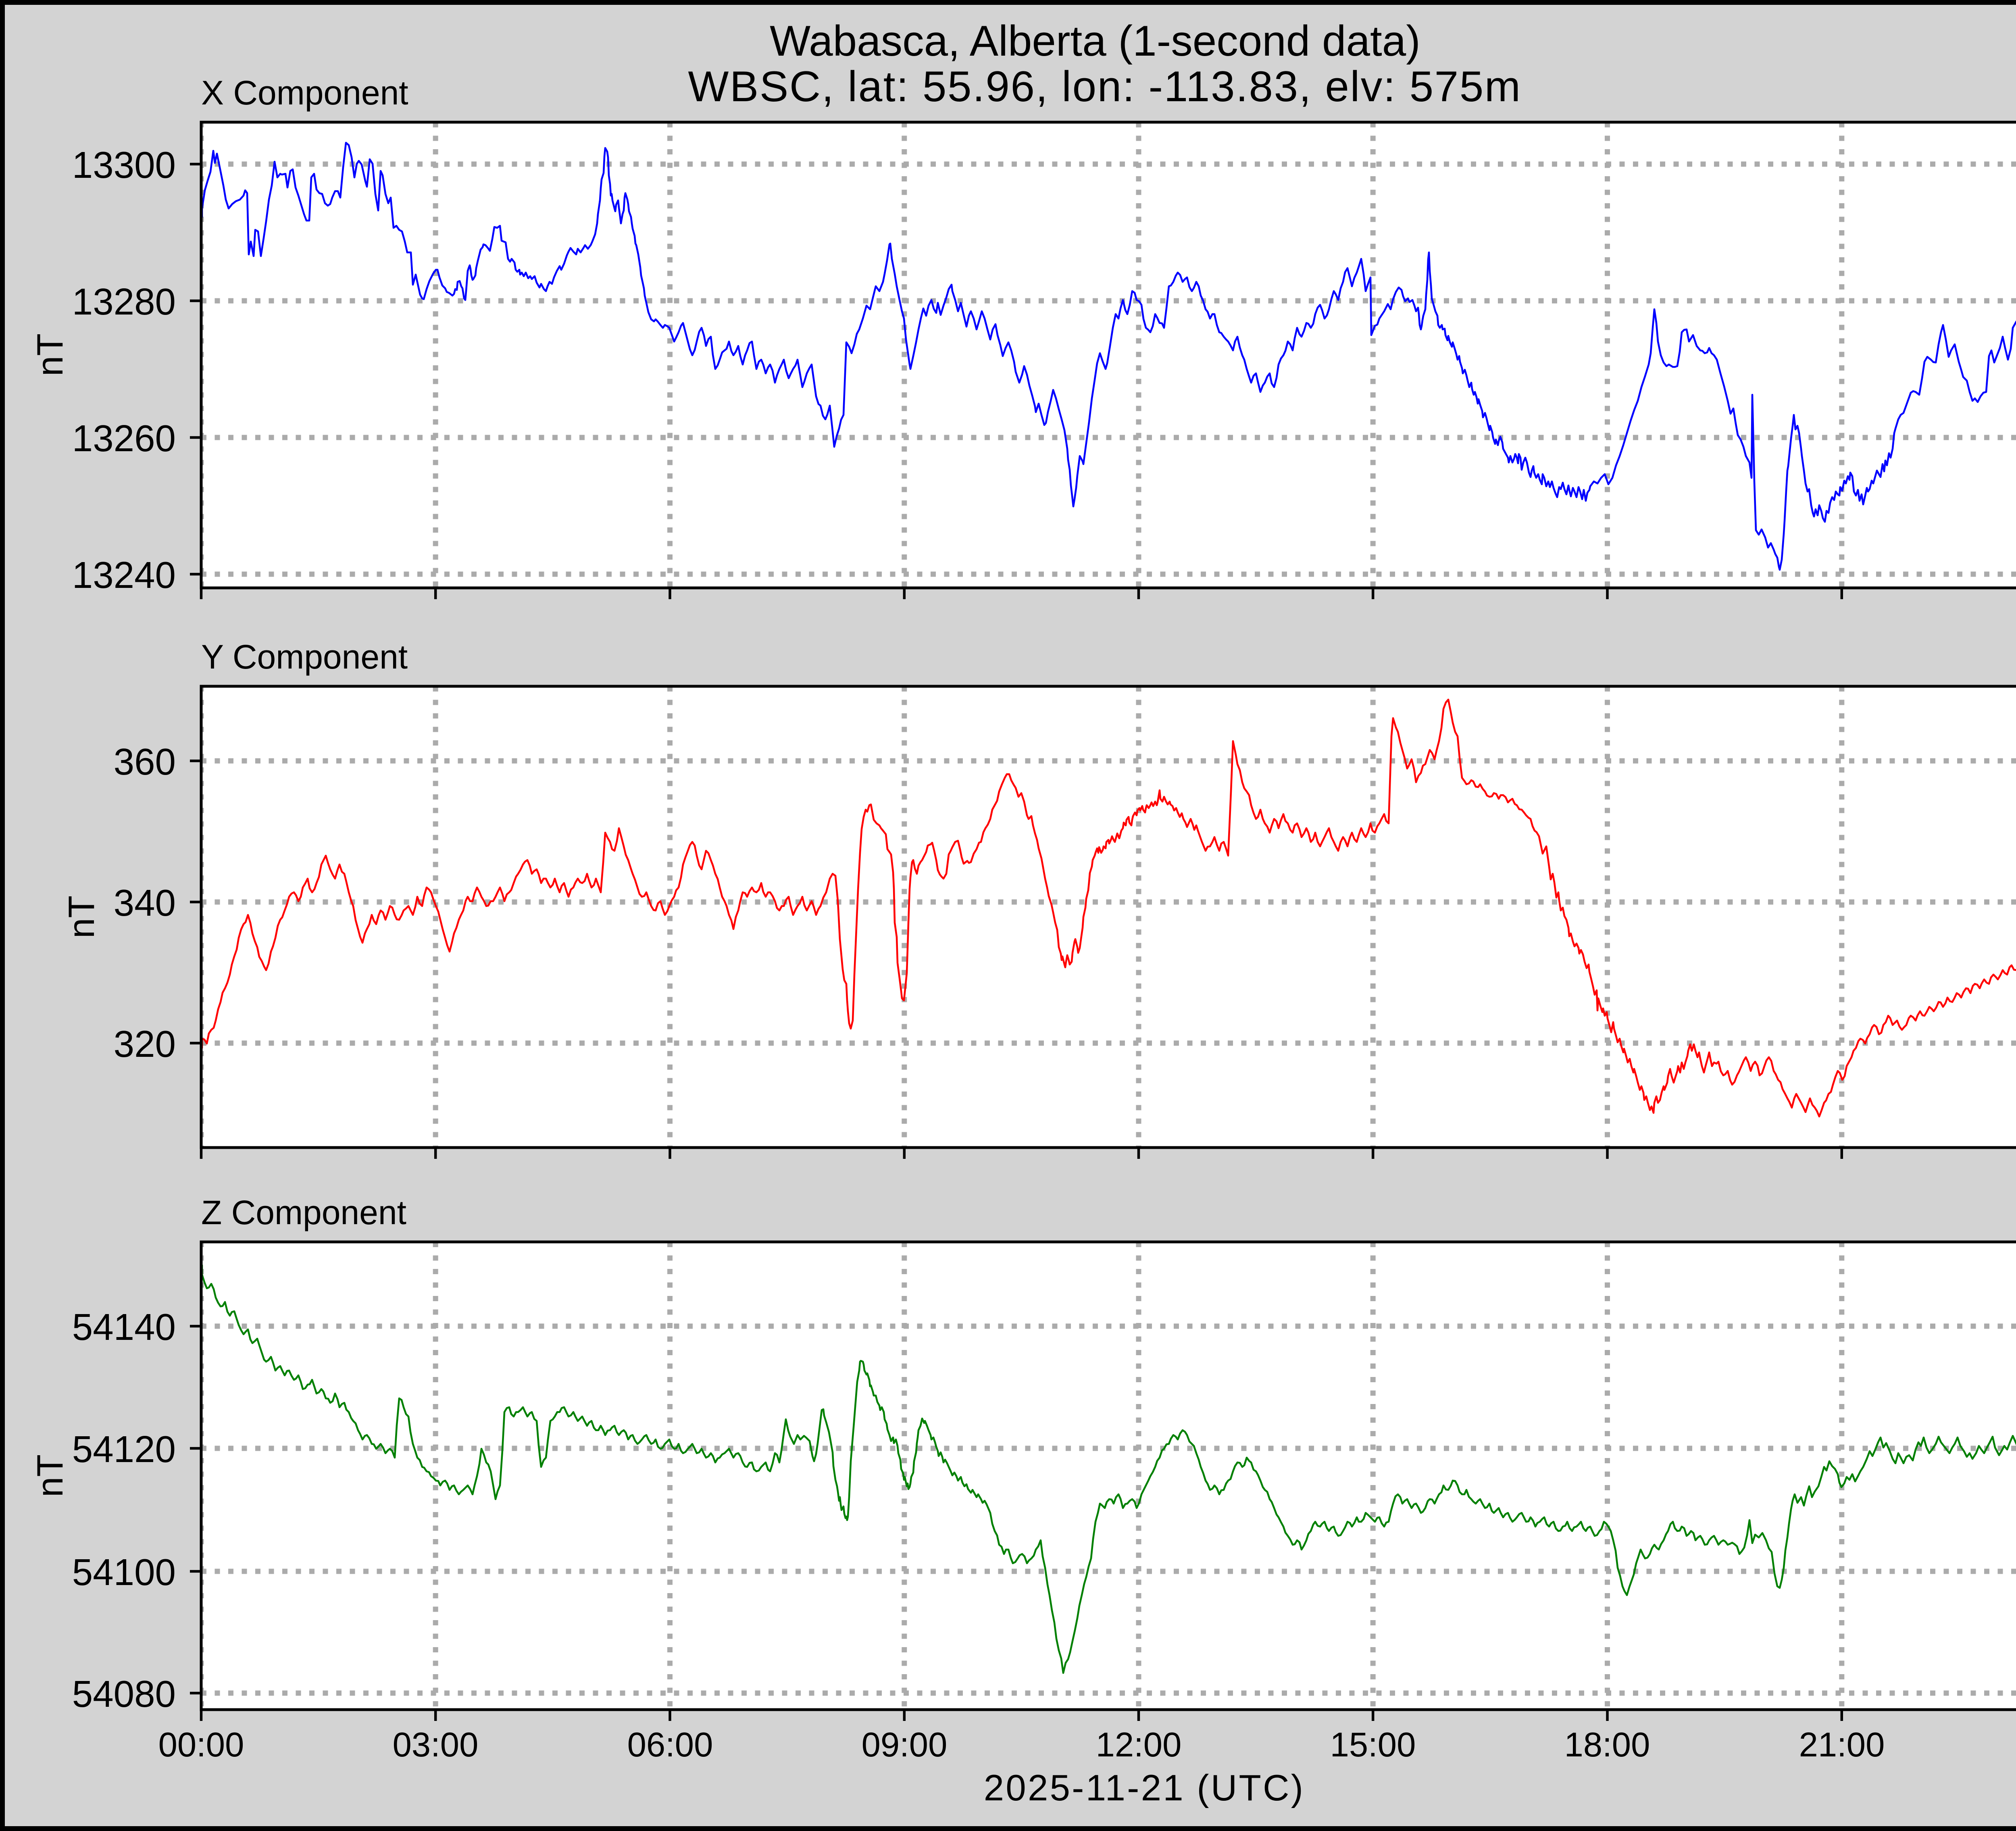  Describe the element at coordinates (124, 1449) in the screenshot. I see `svg-text: 54120` at that location.